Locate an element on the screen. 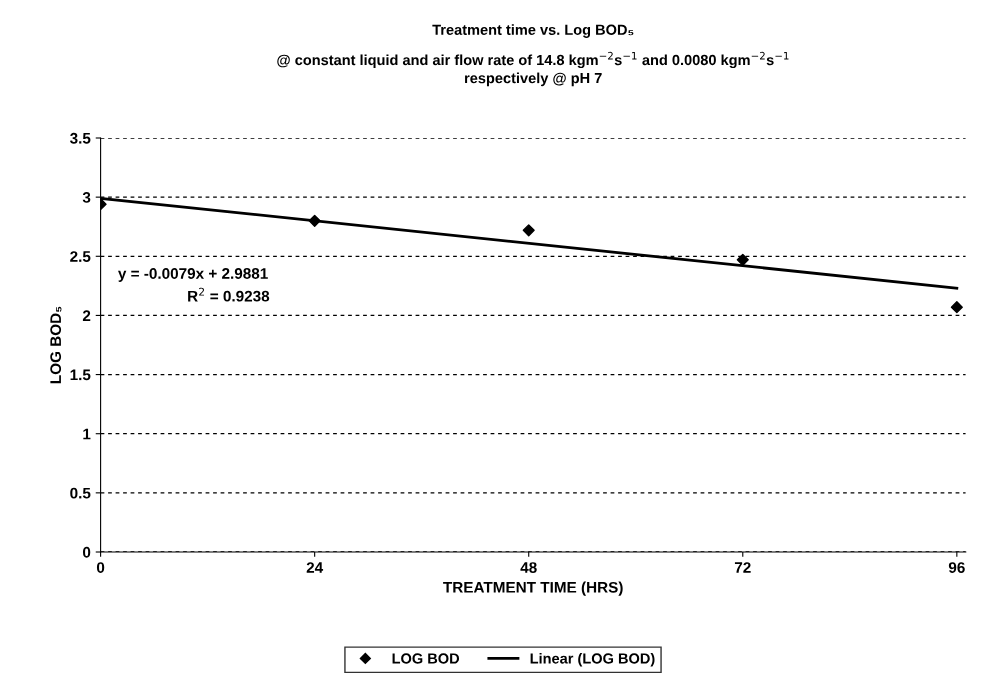 Image resolution: width=1006 pixels, height=690 pixels. x-tick-label: 0 is located at coordinates (100, 567).